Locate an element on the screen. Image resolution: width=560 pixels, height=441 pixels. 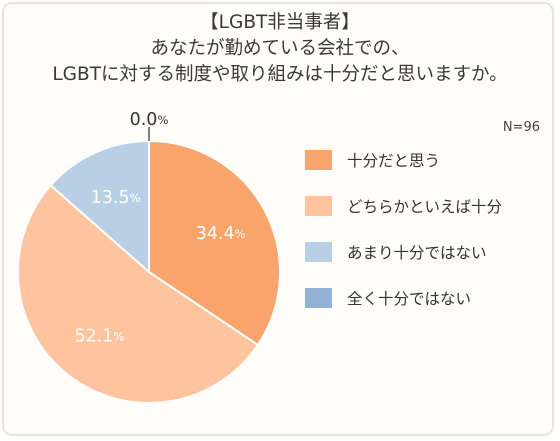
legend: 十分だと思う どちらかといえば十分 あまり十分ではない 全く十分ではない is located at coordinates (403, 241).